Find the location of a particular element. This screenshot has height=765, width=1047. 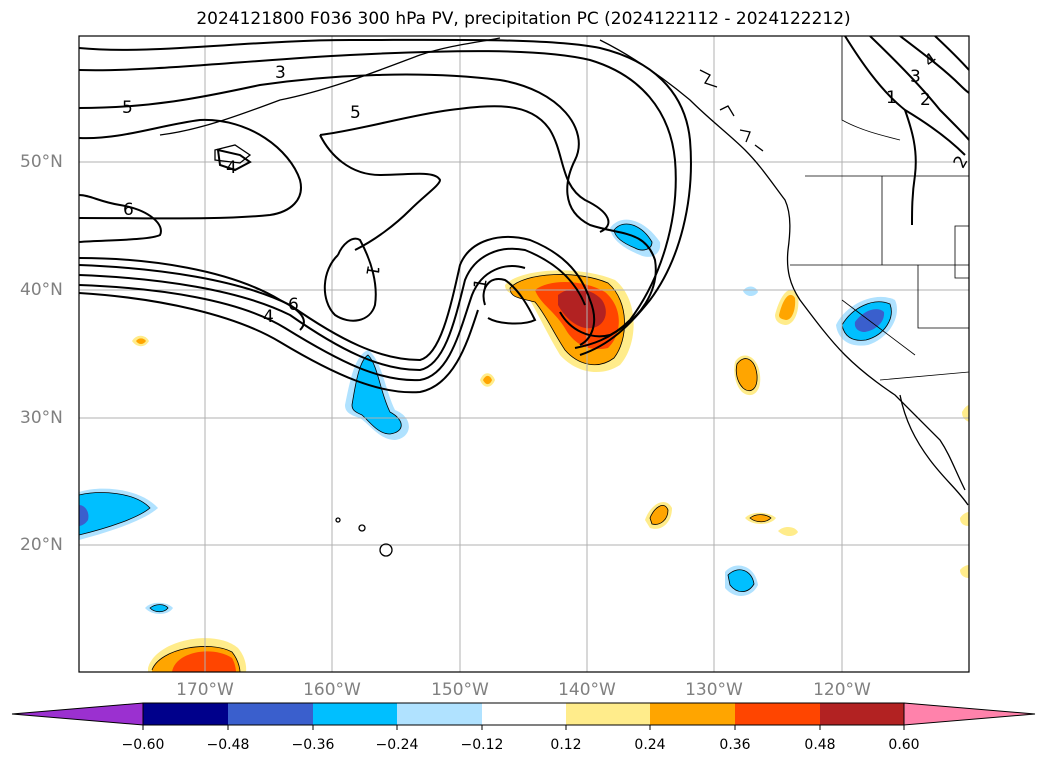

lat-label: 50°N is located at coordinates (41, 162).